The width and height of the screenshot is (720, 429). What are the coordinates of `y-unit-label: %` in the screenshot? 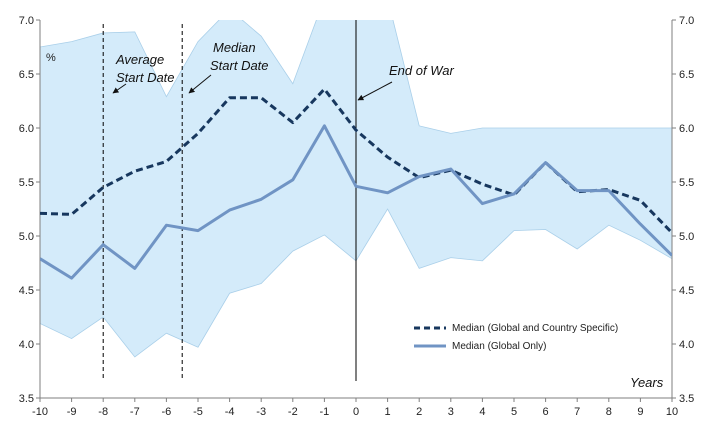 It's located at (51, 58).